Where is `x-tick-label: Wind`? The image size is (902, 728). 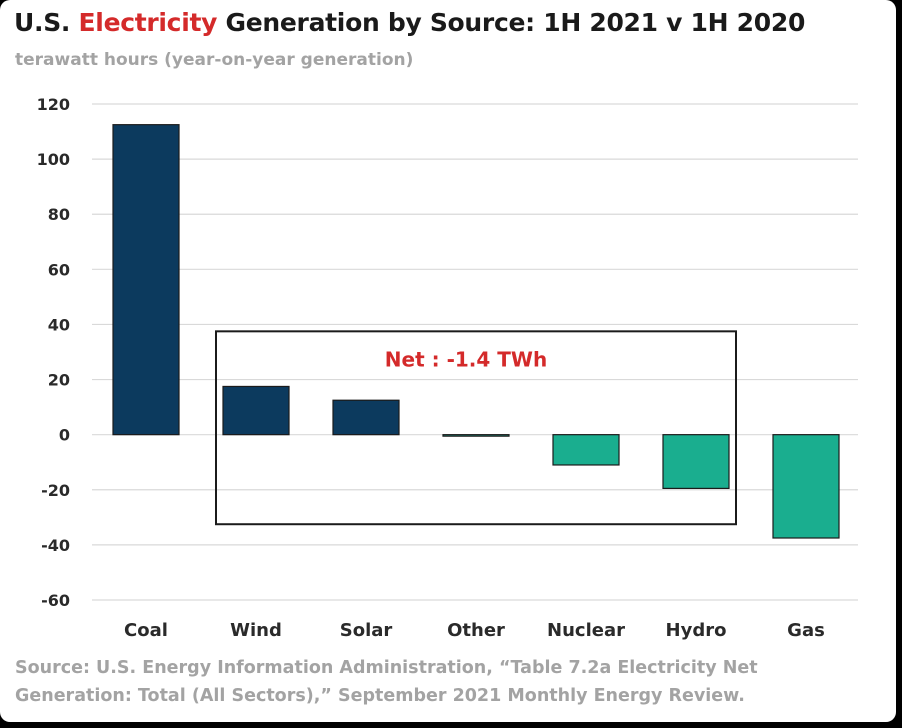 x-tick-label: Wind is located at coordinates (256, 630).